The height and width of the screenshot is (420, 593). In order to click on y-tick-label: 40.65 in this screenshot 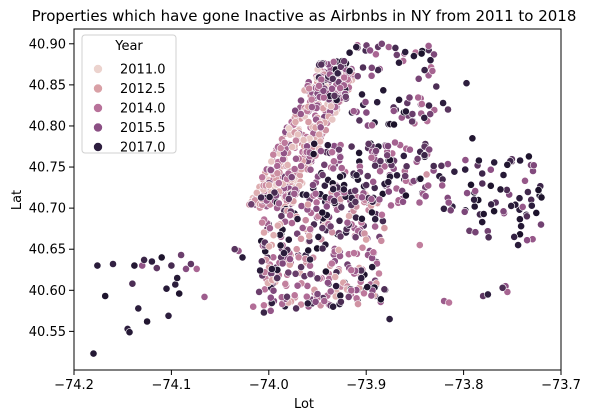, I will do `click(47, 250)`.